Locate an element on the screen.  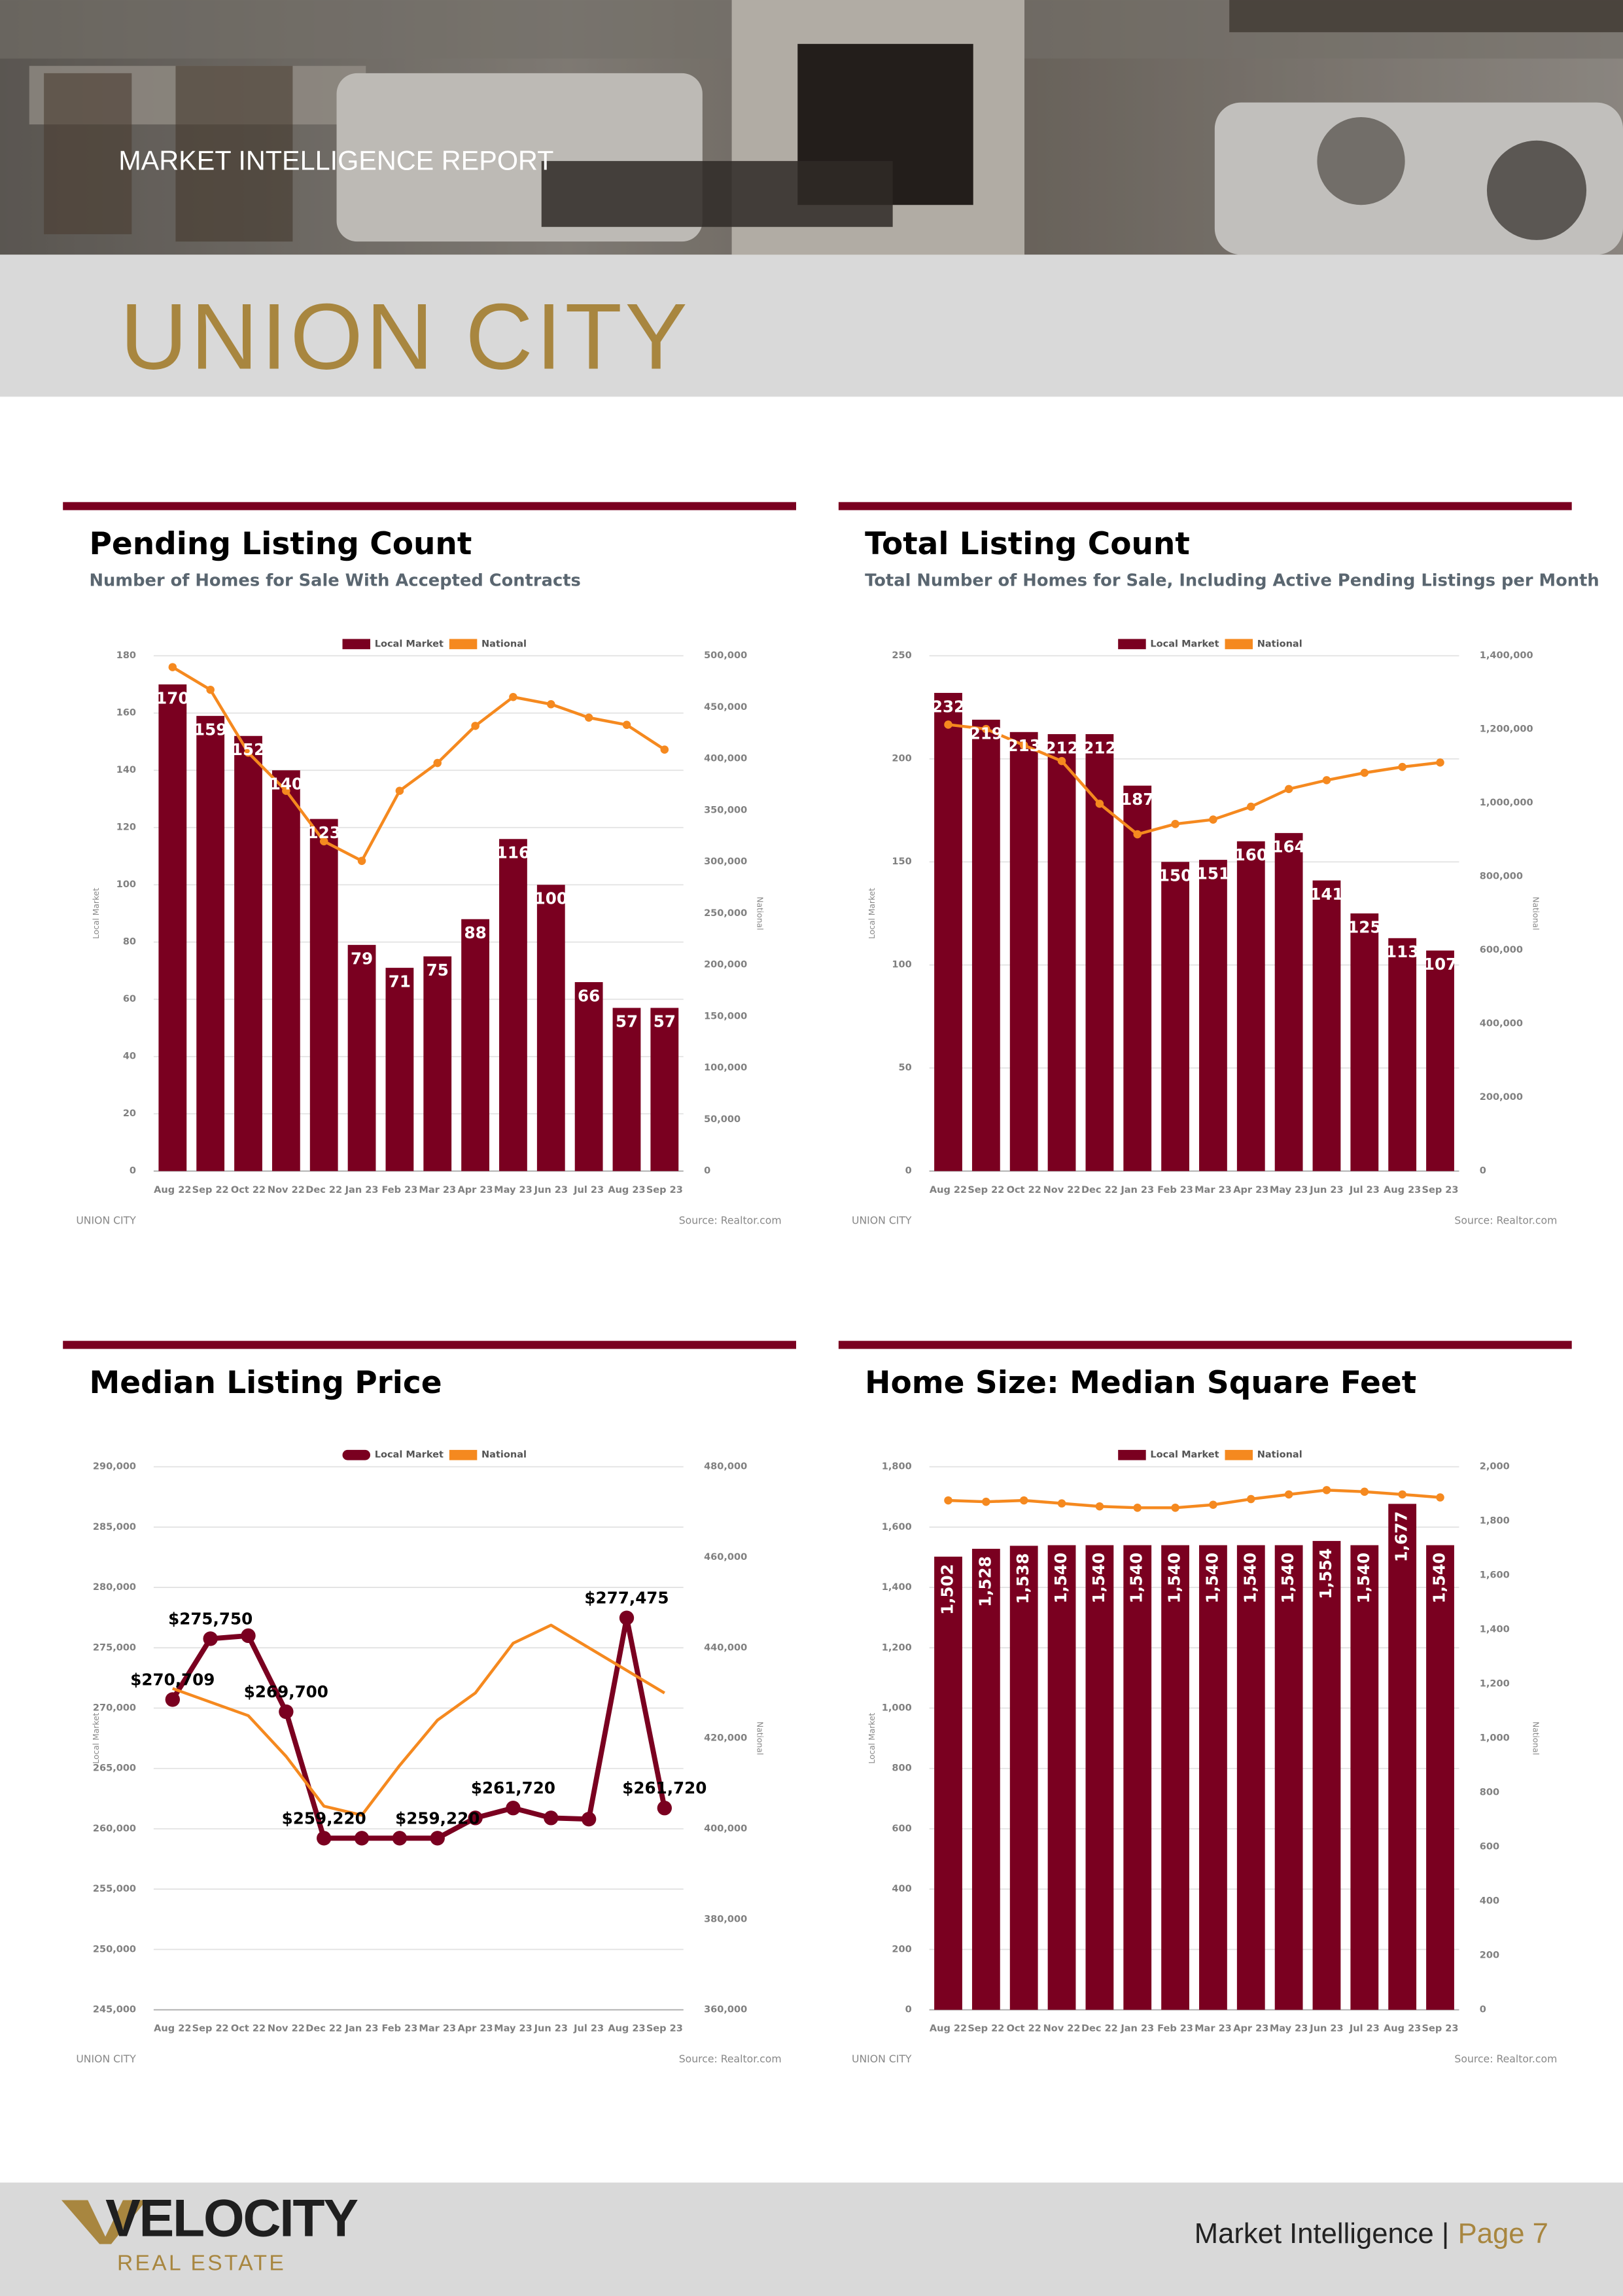
x-tick-label: Oct 22 is located at coordinates (1024, 2029).